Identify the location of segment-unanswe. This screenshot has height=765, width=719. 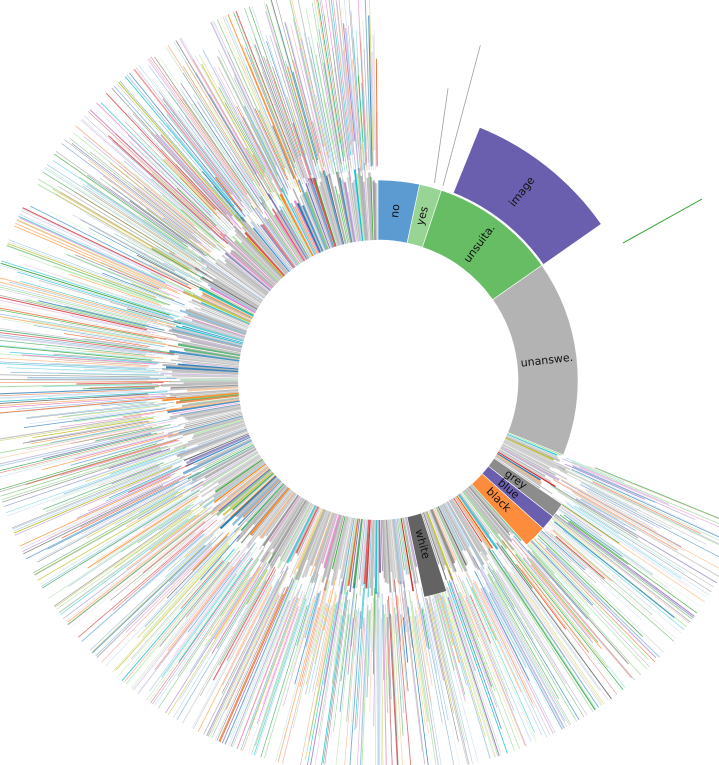
(535, 360).